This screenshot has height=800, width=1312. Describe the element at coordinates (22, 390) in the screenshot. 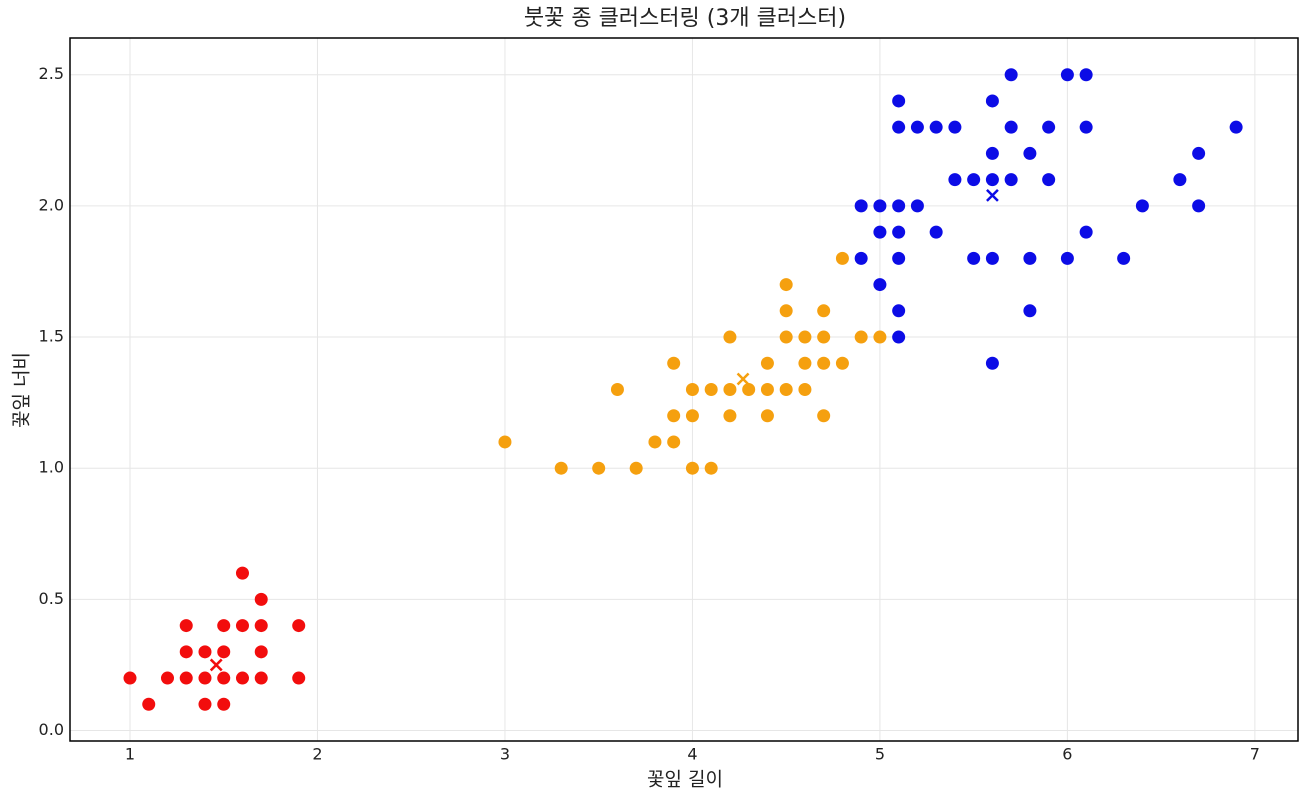

I see `y-axis-label: 꽃잎 너비` at that location.